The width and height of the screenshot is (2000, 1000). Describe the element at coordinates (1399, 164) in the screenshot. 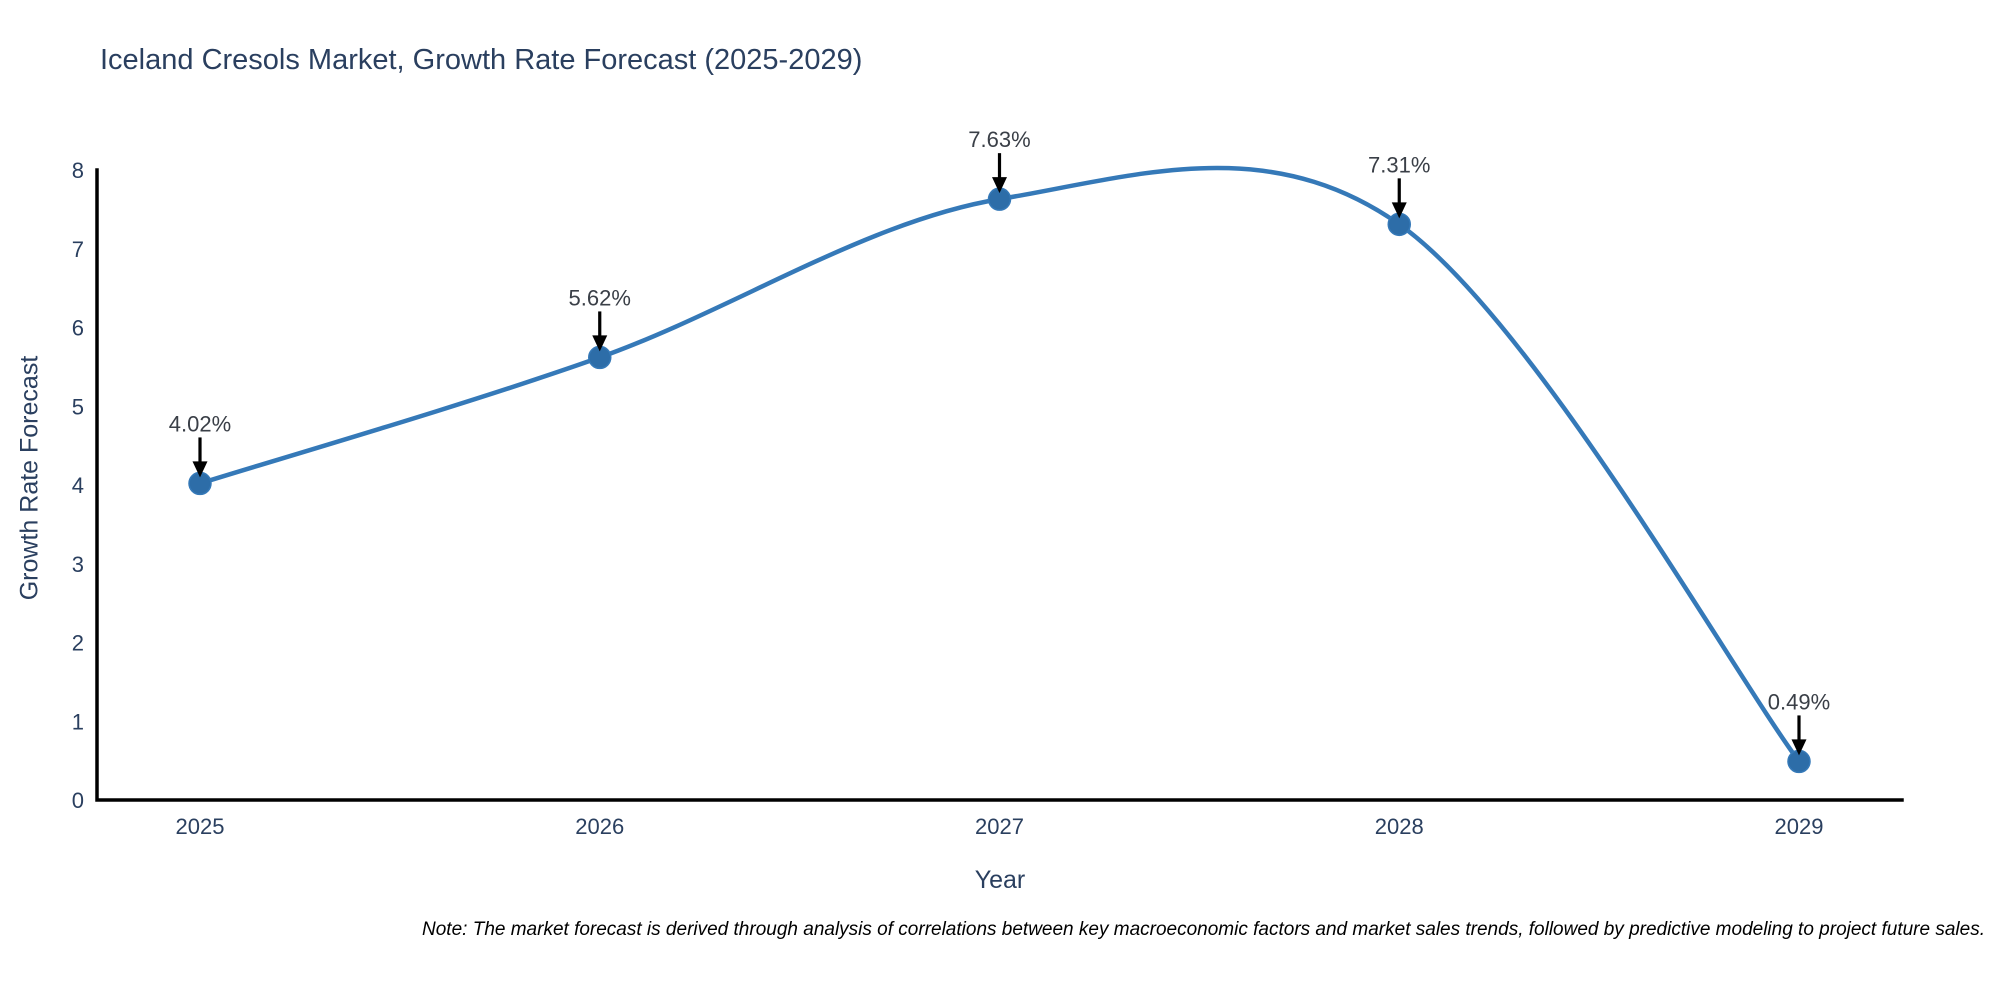

I see `data-point-label: 7.31%` at that location.